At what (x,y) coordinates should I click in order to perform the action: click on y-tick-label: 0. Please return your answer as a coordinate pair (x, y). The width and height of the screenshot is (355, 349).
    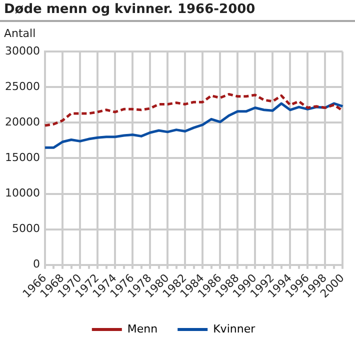
    Looking at the image, I should click on (36, 264).